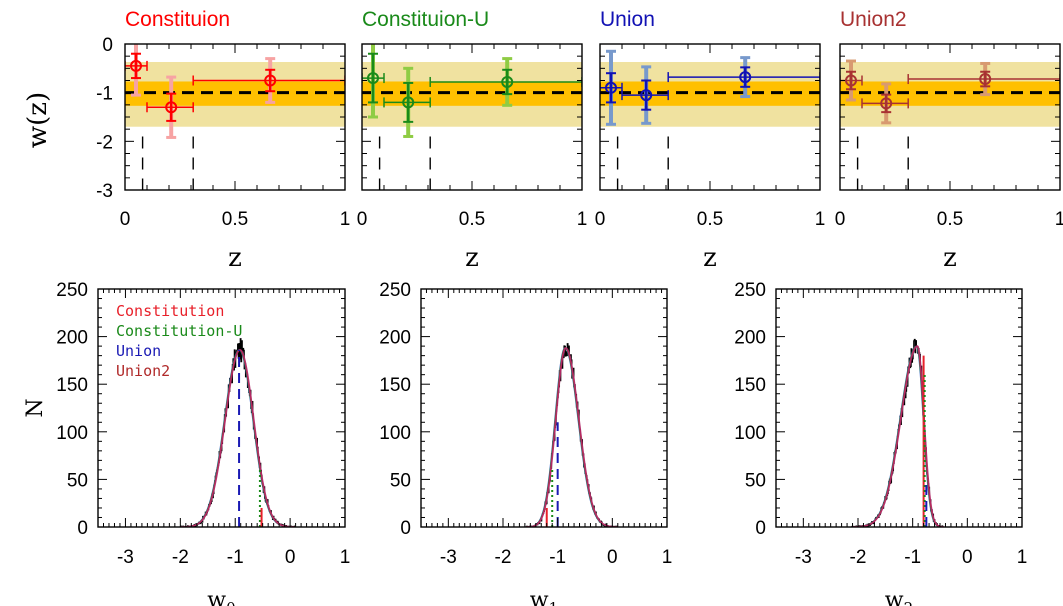 Image resolution: width=1063 pixels, height=606 pixels. Describe the element at coordinates (170, 311) in the screenshot. I see `legend-entry-1: Constitution` at that location.